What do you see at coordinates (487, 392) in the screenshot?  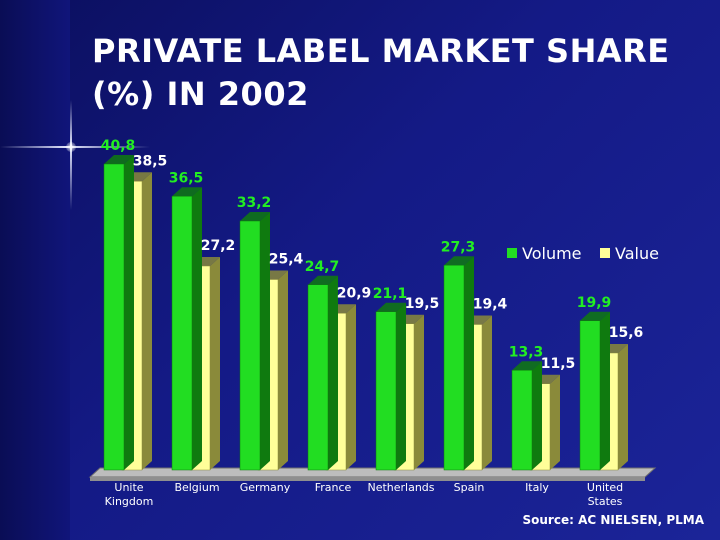 I see `bar-value-spain-side` at bounding box center [487, 392].